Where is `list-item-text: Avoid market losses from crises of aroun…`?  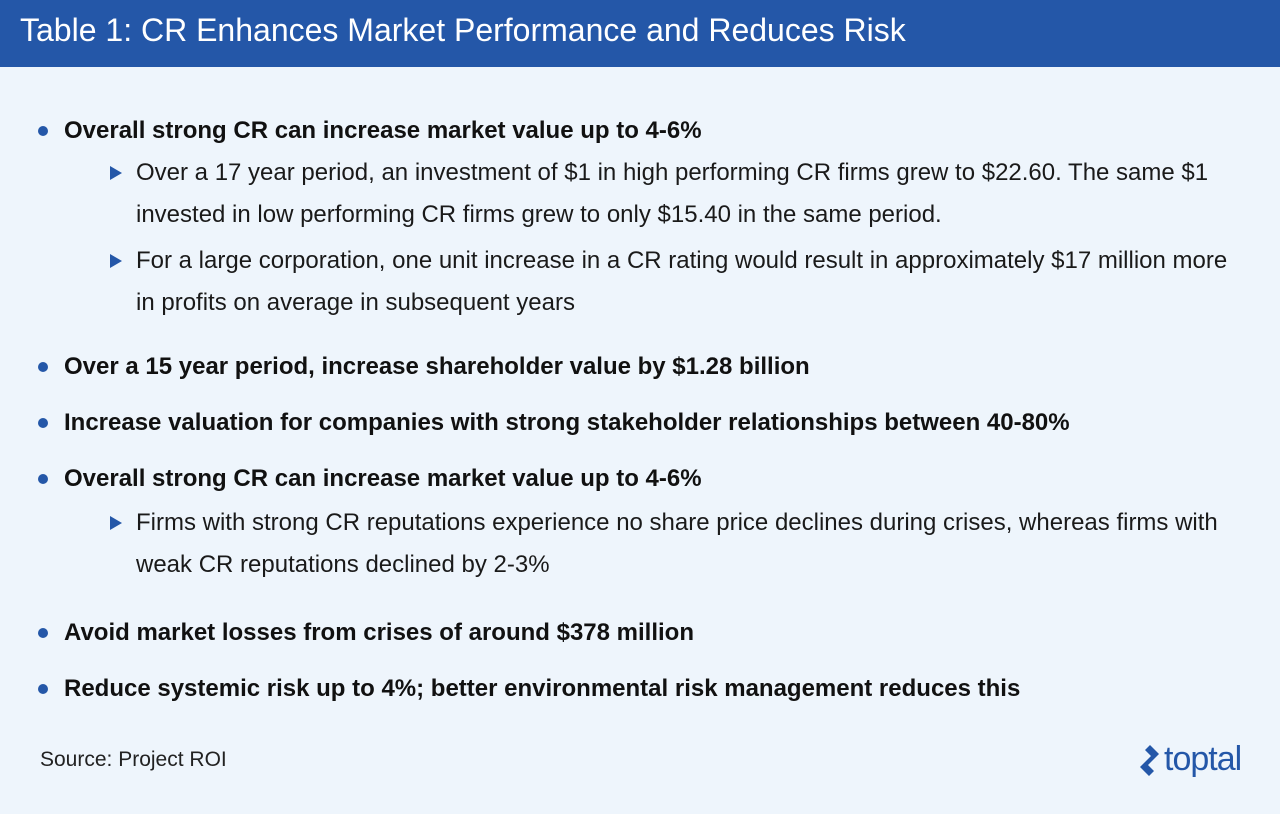 list-item-text: Avoid market losses from crises of aroun… is located at coordinates (379, 632).